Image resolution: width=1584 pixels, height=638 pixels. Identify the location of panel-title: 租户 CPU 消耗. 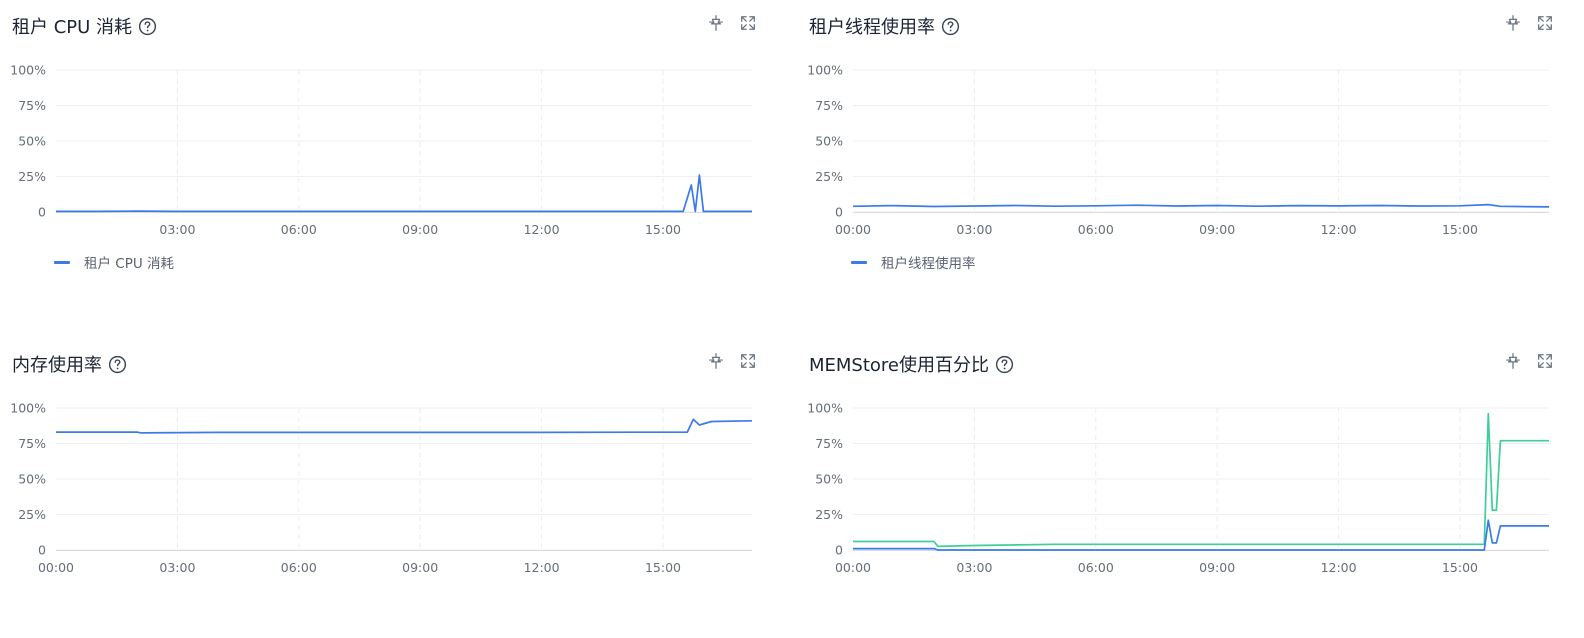
(72, 27).